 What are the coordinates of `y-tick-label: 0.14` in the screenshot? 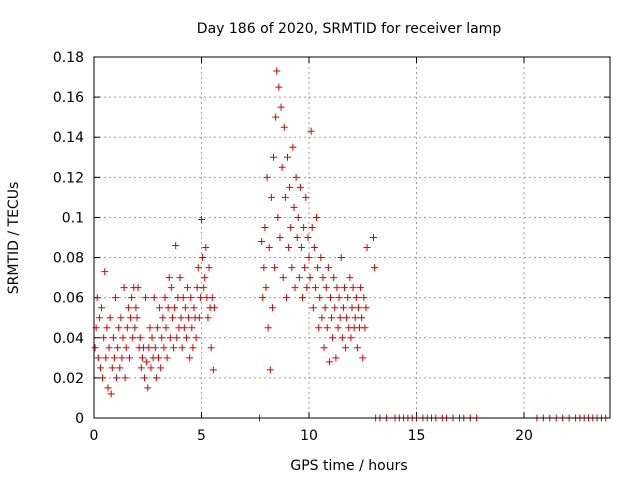 It's located at (68, 138).